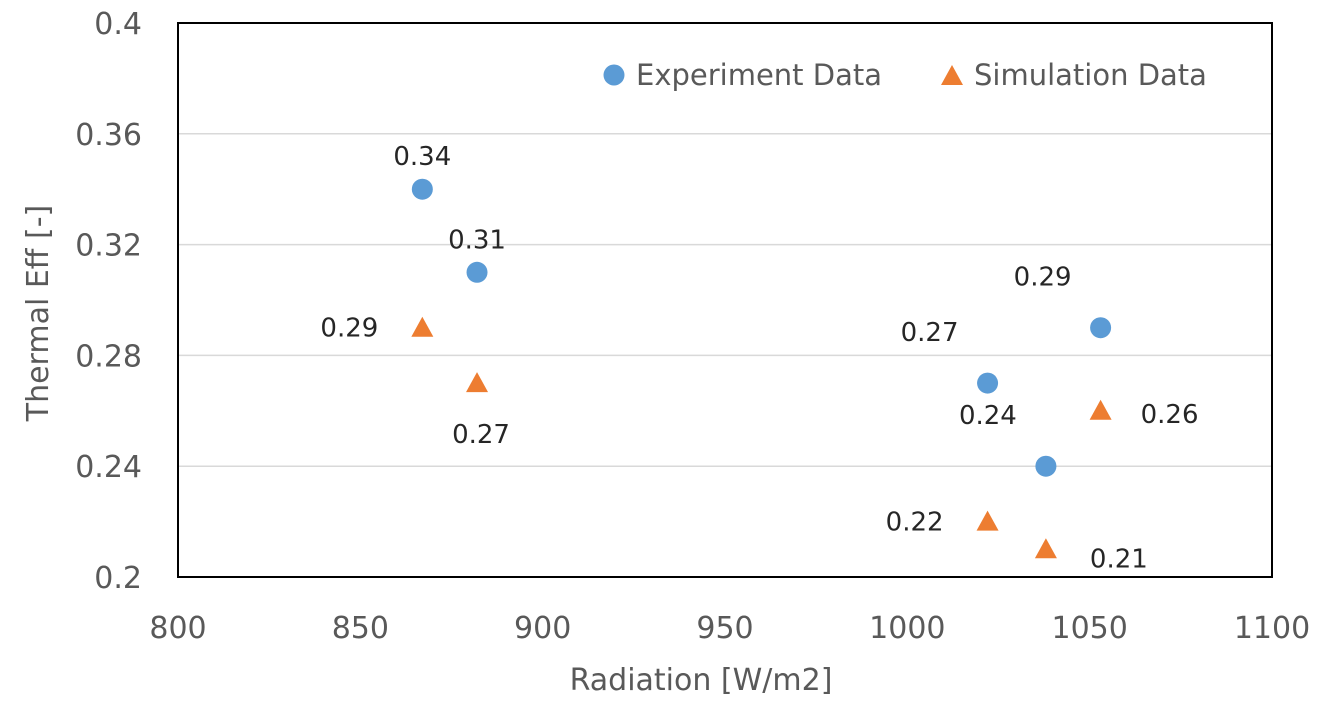  What do you see at coordinates (38, 313) in the screenshot?
I see `y-axis-title: Thermal Eff [-]` at bounding box center [38, 313].